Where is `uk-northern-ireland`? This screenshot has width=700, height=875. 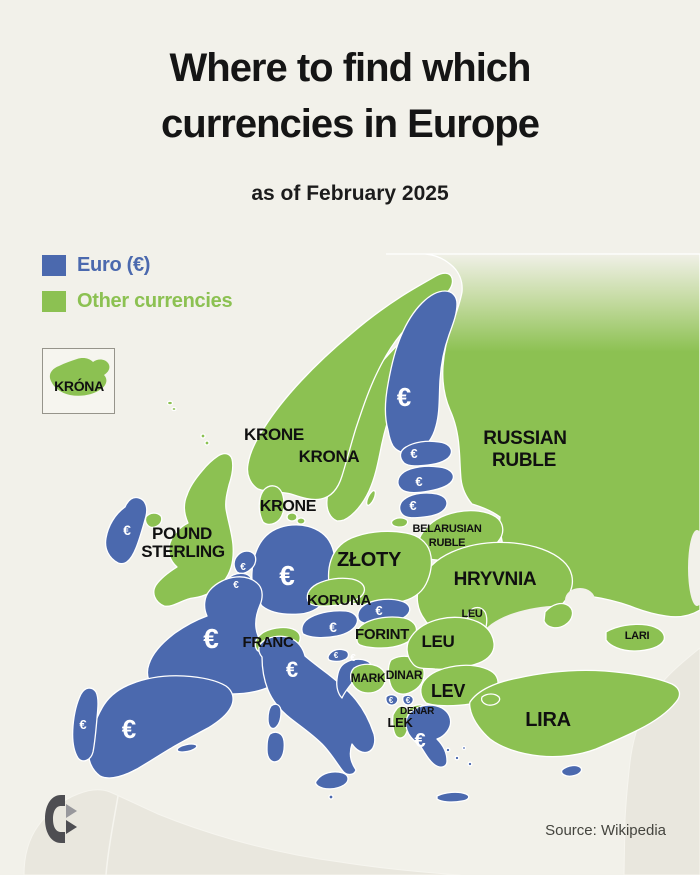
uk-northern-ireland is located at coordinates (153, 520).